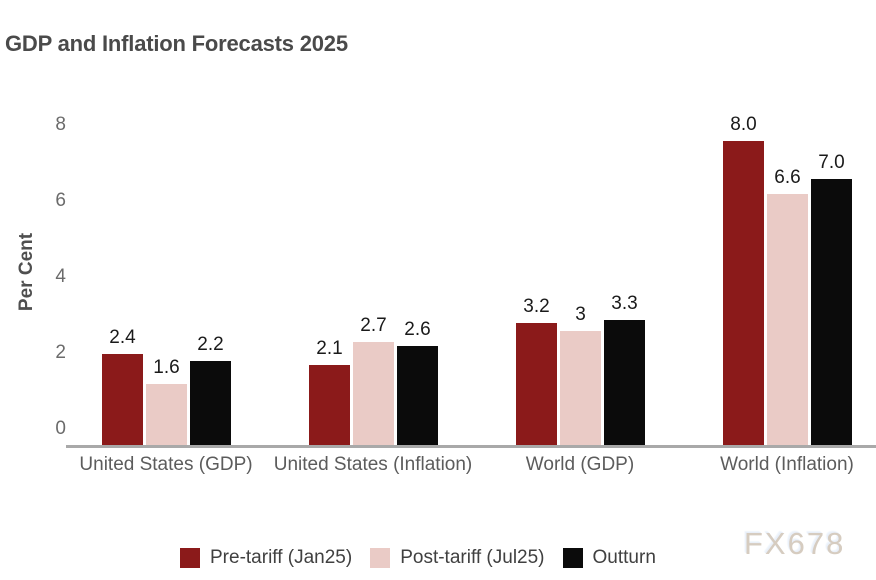 The height and width of the screenshot is (580, 876). I want to click on bar-value-label: 2.7, so click(373, 325).